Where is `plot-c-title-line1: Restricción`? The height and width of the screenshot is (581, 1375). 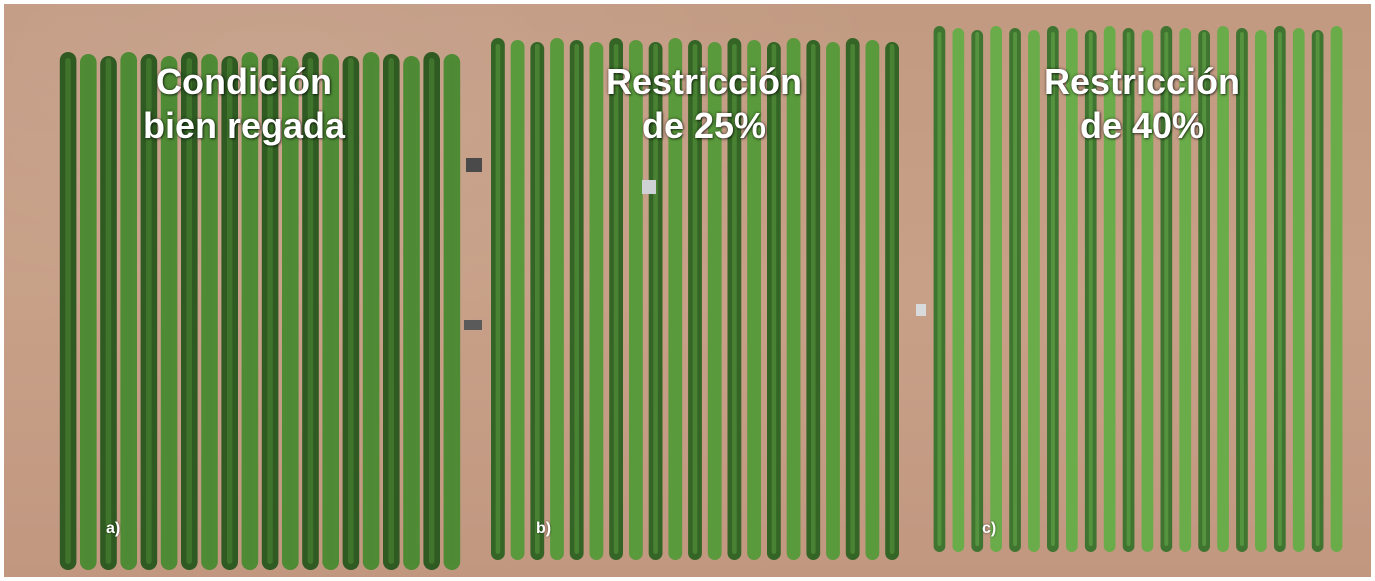 plot-c-title-line1: Restricción is located at coordinates (1142, 81).